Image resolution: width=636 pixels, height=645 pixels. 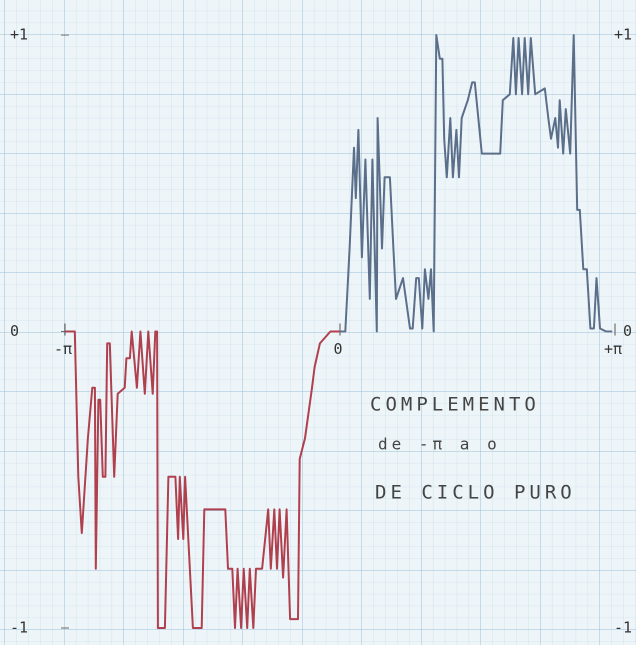 What do you see at coordinates (613, 349) in the screenshot?
I see `x-tick-label: +π` at bounding box center [613, 349].